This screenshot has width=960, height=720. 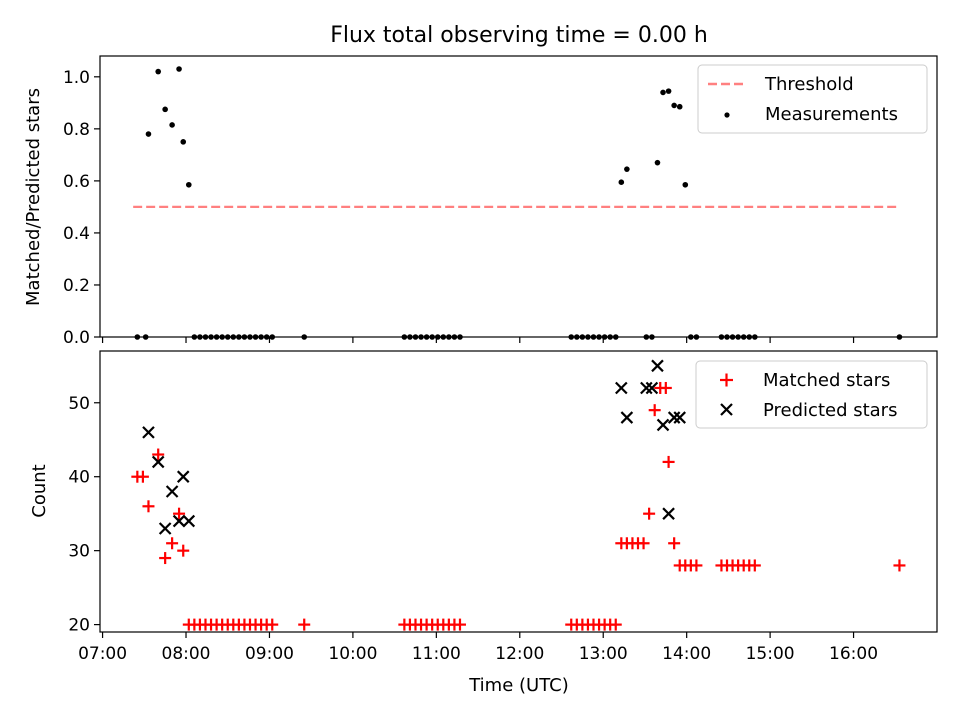 What do you see at coordinates (831, 114) in the screenshot?
I see `measurements-legend-label: Measurements` at bounding box center [831, 114].